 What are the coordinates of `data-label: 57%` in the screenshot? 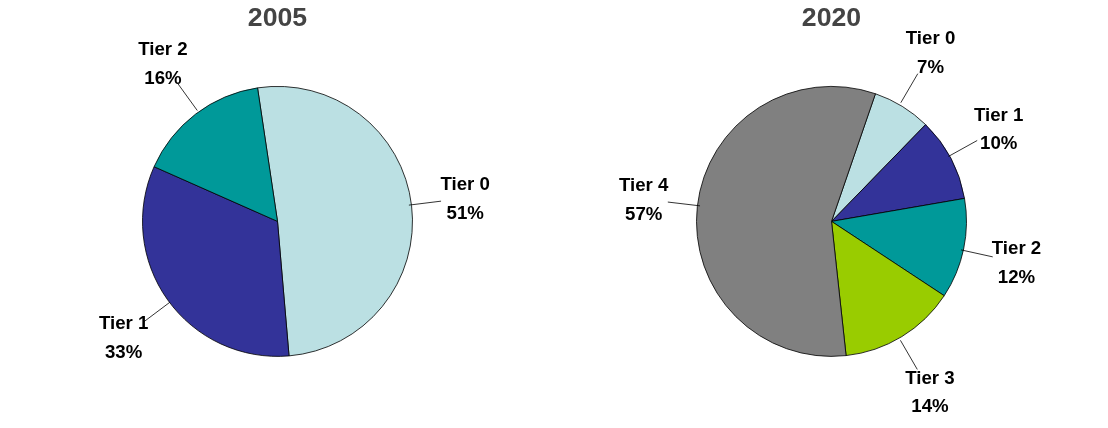 It's located at (644, 213).